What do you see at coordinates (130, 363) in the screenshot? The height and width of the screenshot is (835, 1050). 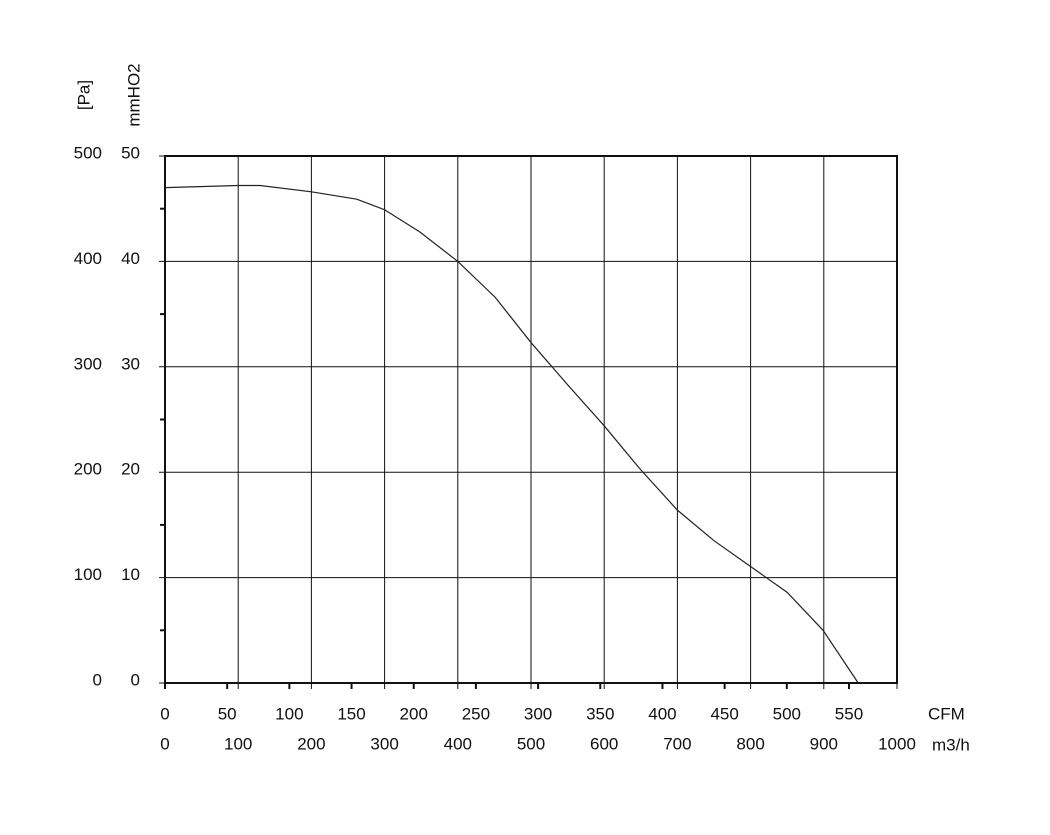 I see `y-tick-label: 30` at bounding box center [130, 363].